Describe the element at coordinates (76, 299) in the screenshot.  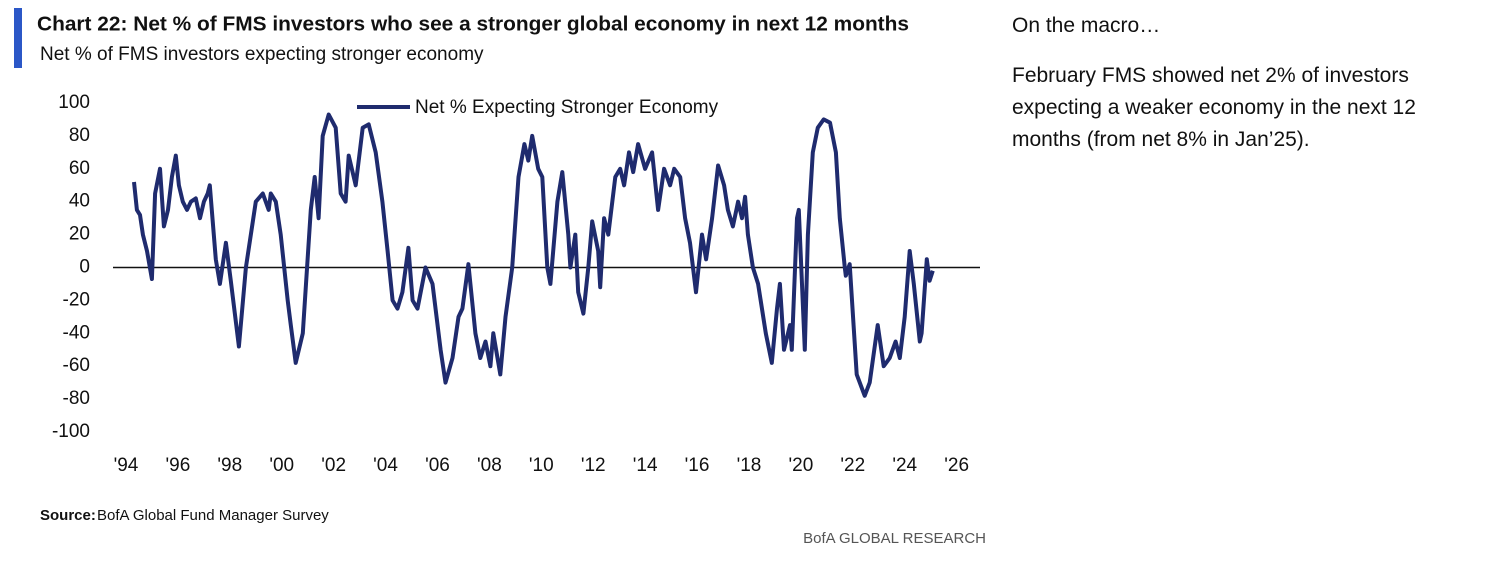
I see `y-tick-label: -20` at that location.